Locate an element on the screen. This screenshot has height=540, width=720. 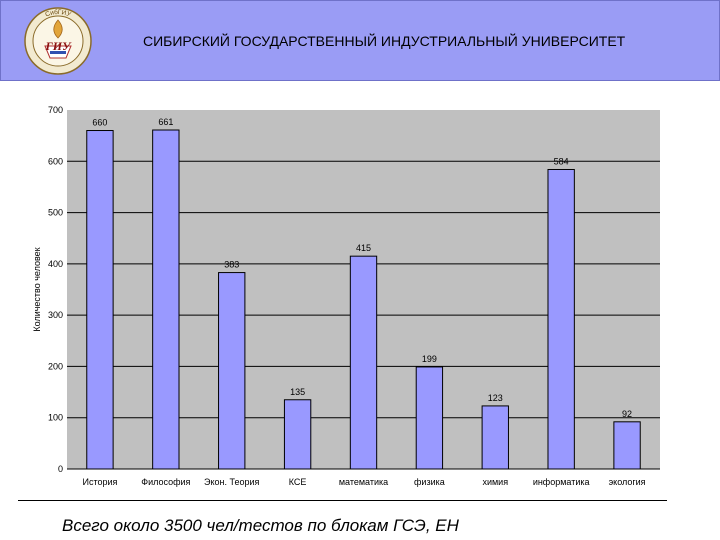
svg-text: СибГИУ is located at coordinates (58, 13).